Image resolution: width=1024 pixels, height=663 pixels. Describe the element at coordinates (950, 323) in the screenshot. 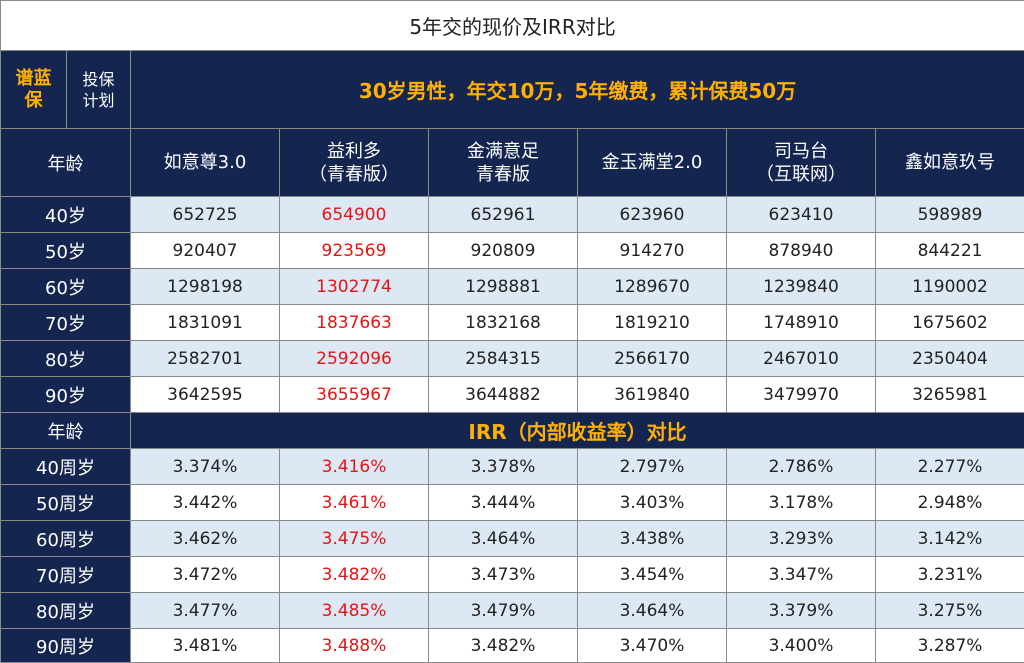

I see `value-cell: 1675602` at that location.